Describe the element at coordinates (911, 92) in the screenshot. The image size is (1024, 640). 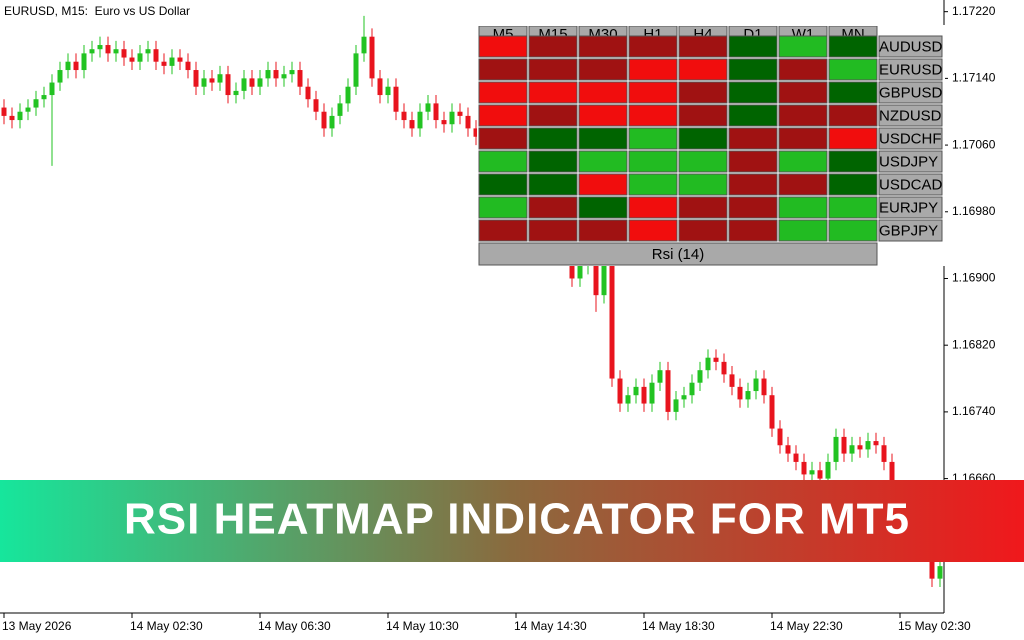
I see `row-label: GBPUSD` at that location.